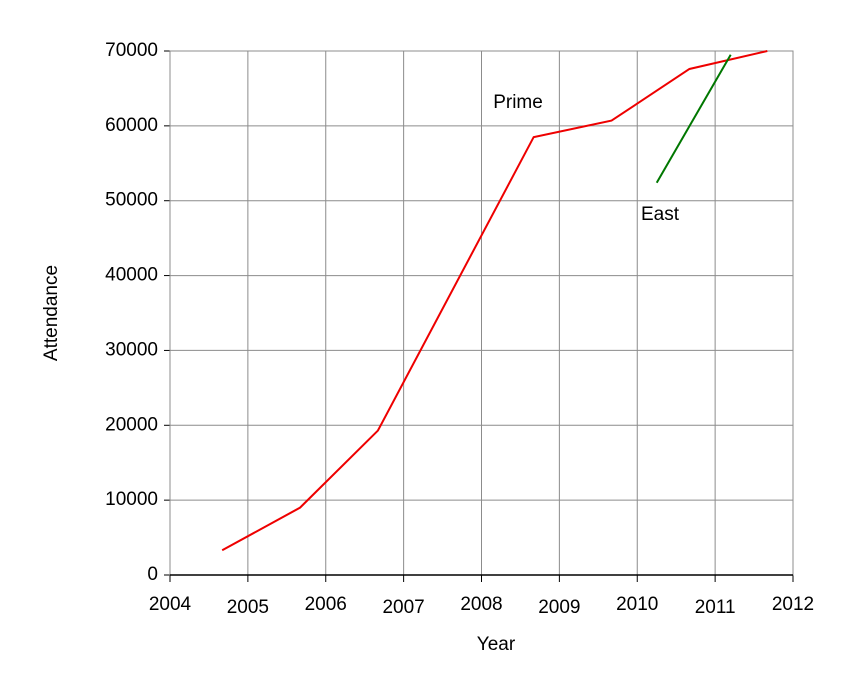 This screenshot has width=860, height=694. What do you see at coordinates (660, 214) in the screenshot?
I see `series-label: East` at bounding box center [660, 214].